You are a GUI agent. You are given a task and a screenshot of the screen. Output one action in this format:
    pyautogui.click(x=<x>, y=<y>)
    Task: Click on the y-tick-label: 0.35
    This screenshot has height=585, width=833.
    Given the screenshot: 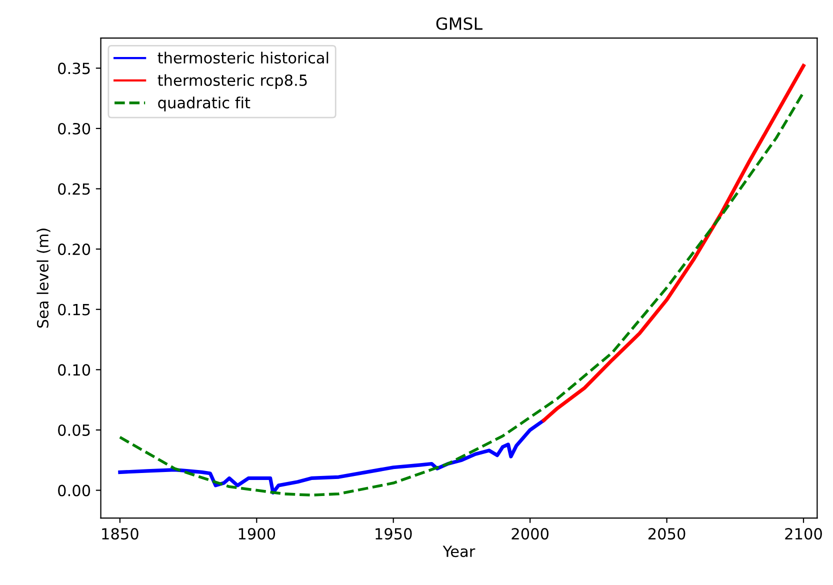 What is the action you would take?
    pyautogui.click(x=74, y=68)
    